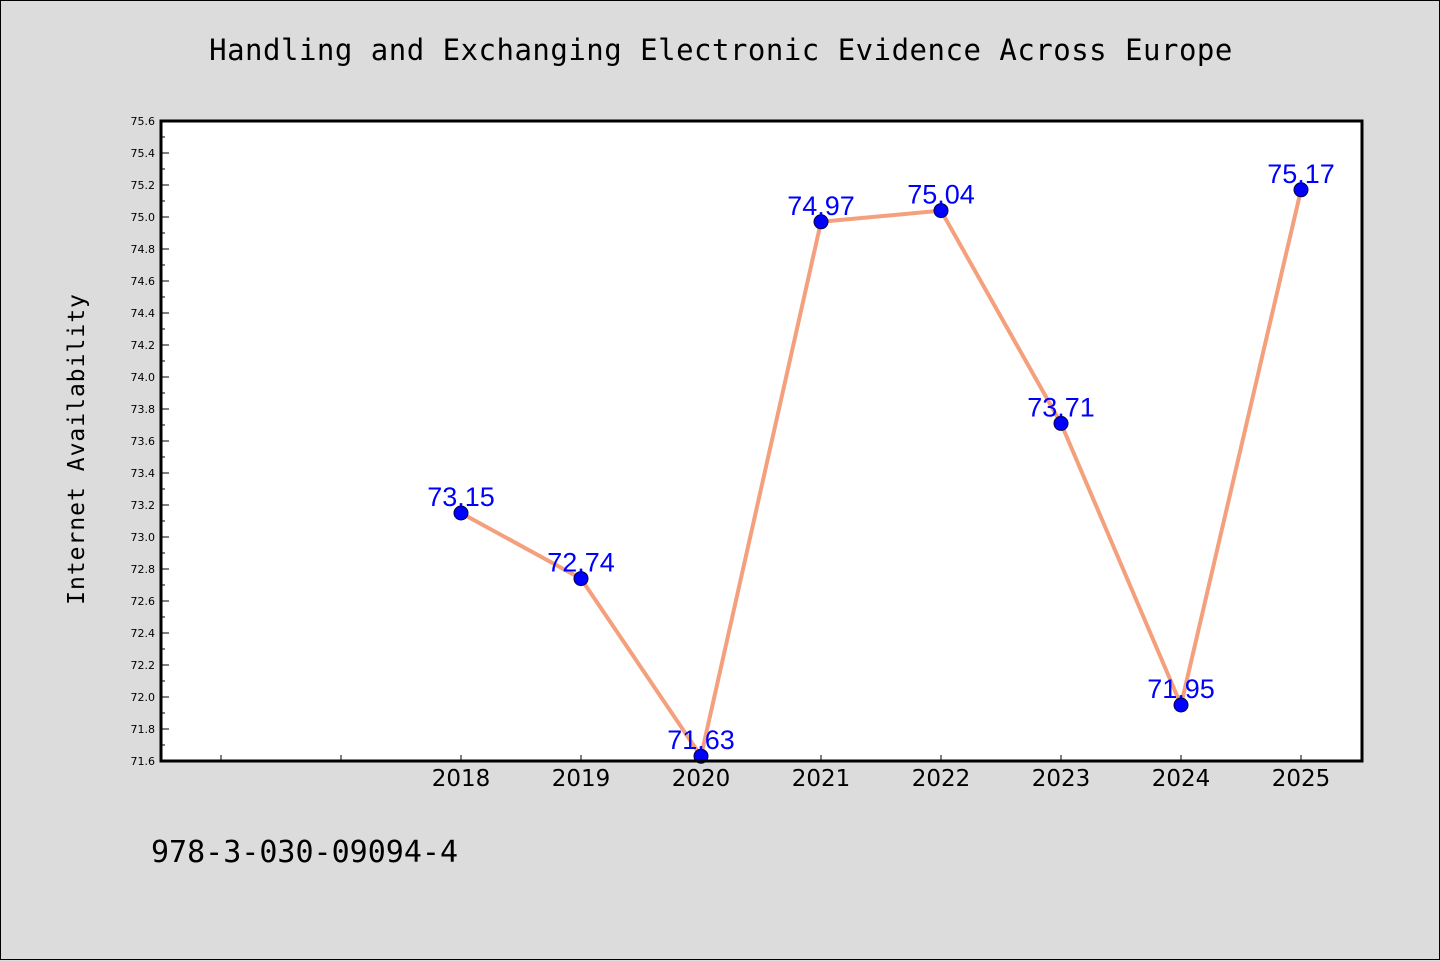 This screenshot has width=1440, height=961. I want to click on y-tick-label: 72.8, so click(143, 569).